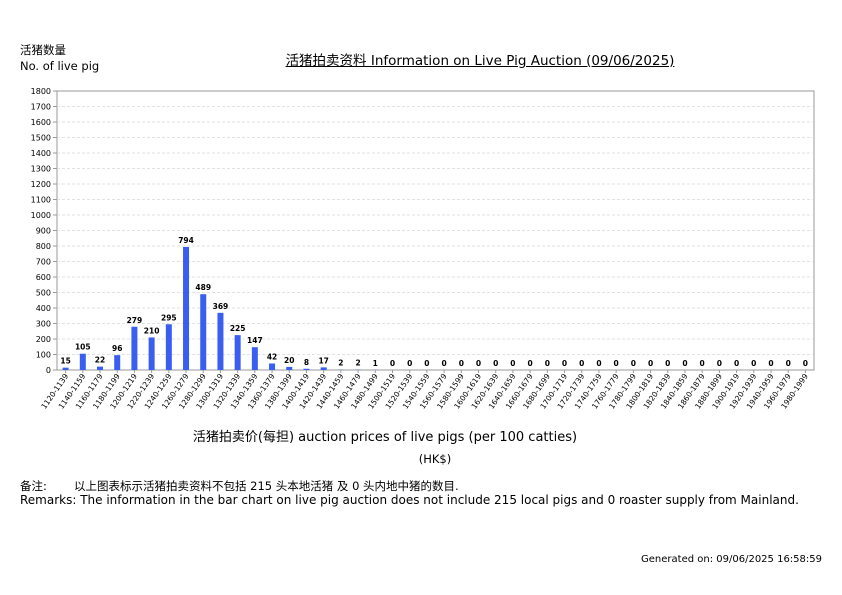 The width and height of the screenshot is (842, 595). I want to click on y-tick-label: 900, so click(43, 231).